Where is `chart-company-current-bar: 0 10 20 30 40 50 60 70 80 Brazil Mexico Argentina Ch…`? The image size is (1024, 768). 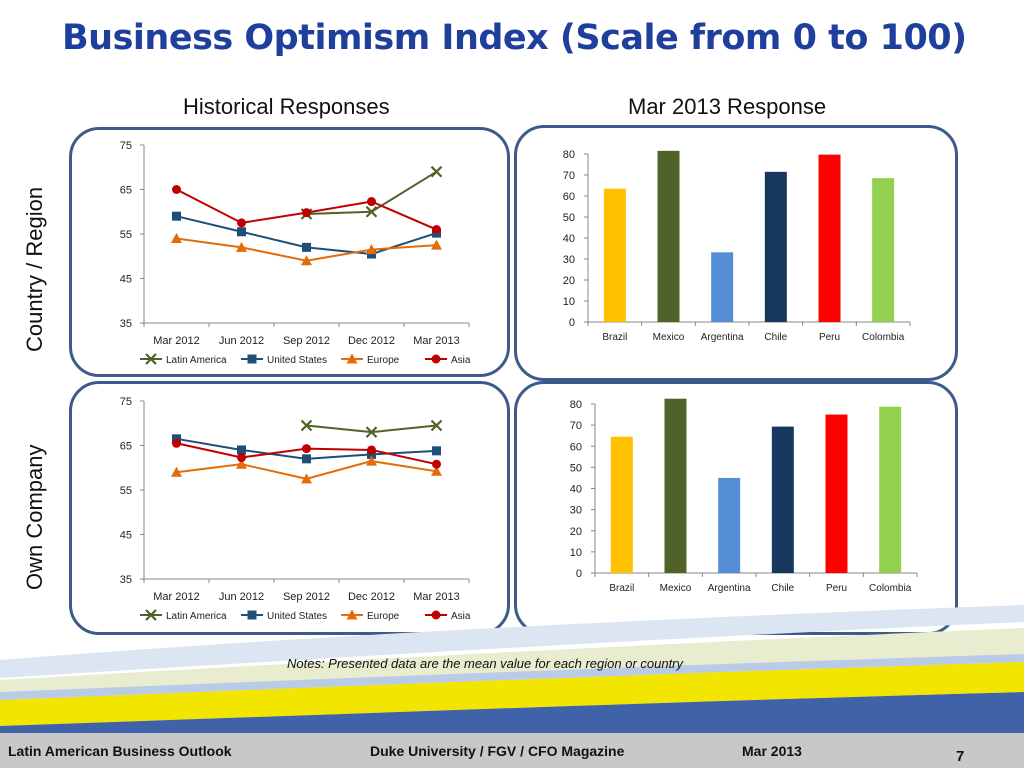 chart-company-current-bar: 0 10 20 30 40 50 60 70 80 Brazil Mexico Argentina Ch… is located at coordinates (744, 496).